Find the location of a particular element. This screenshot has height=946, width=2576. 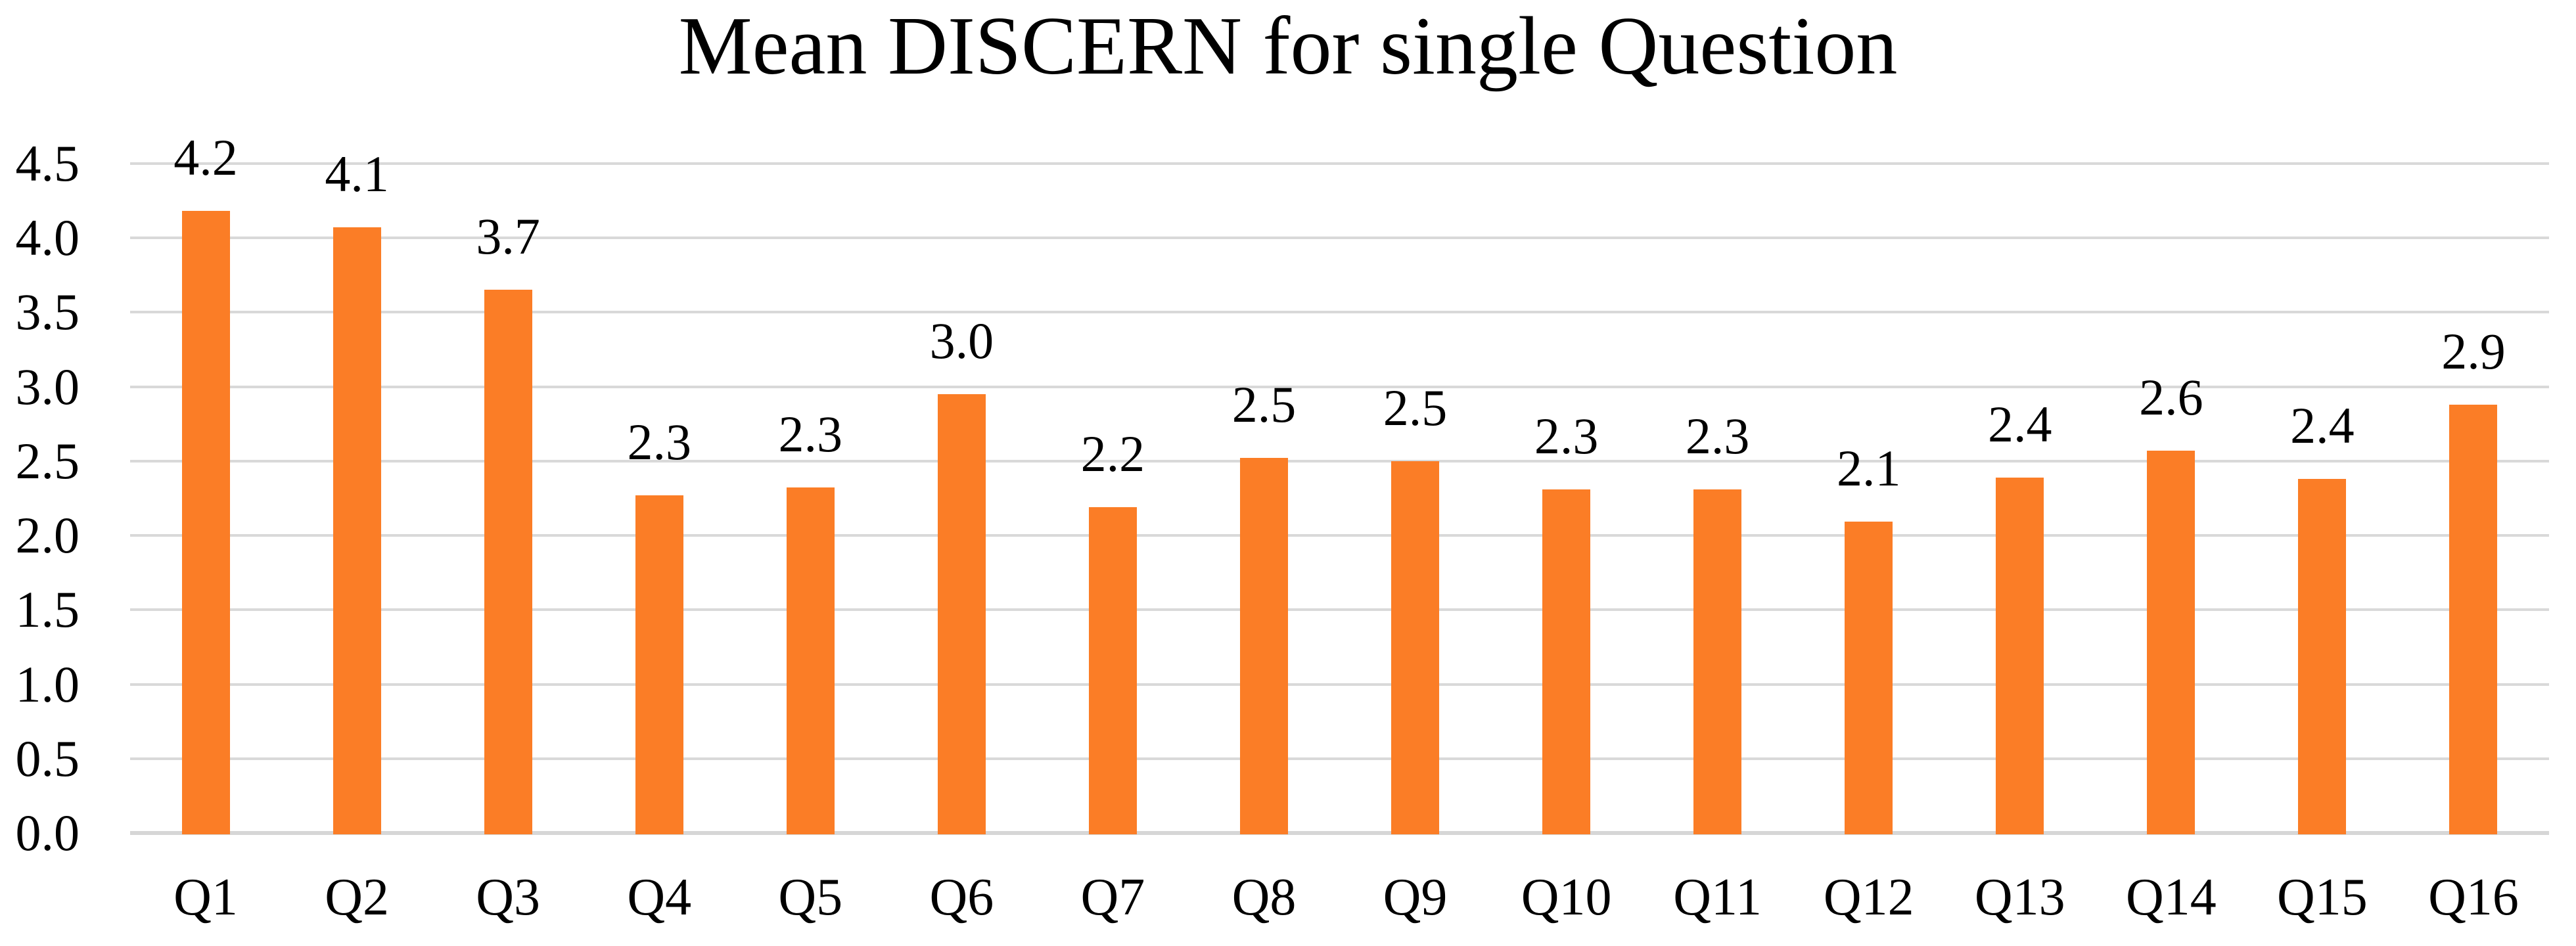

category-slot-Q5: 2.3 Q5 is located at coordinates (811, 544).